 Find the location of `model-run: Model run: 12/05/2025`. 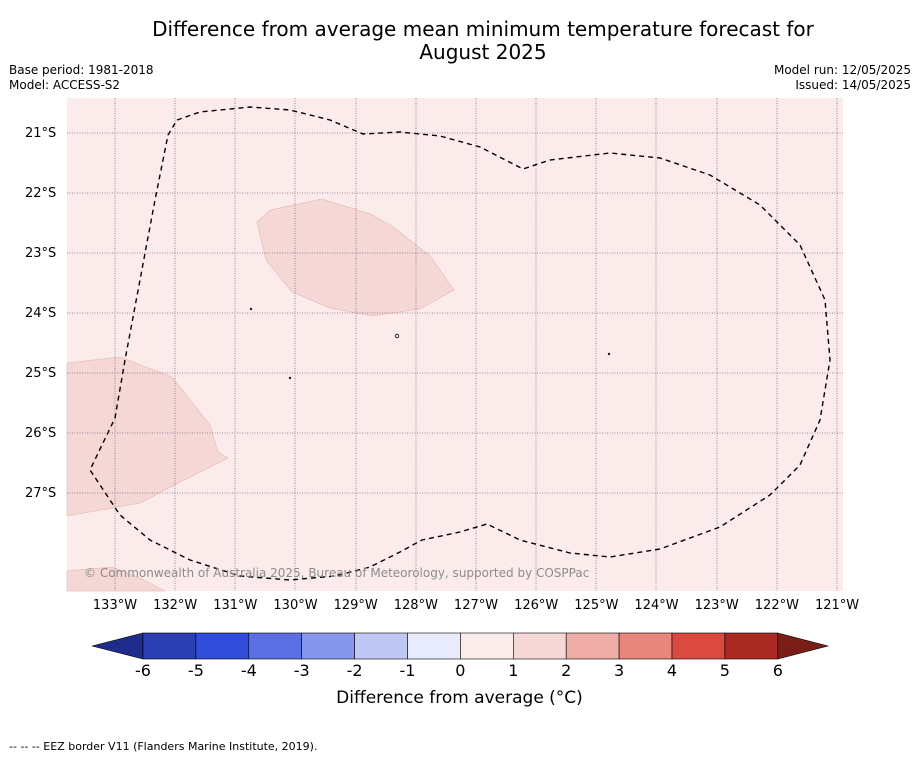

model-run: Model run: 12/05/2025 is located at coordinates (842, 70).